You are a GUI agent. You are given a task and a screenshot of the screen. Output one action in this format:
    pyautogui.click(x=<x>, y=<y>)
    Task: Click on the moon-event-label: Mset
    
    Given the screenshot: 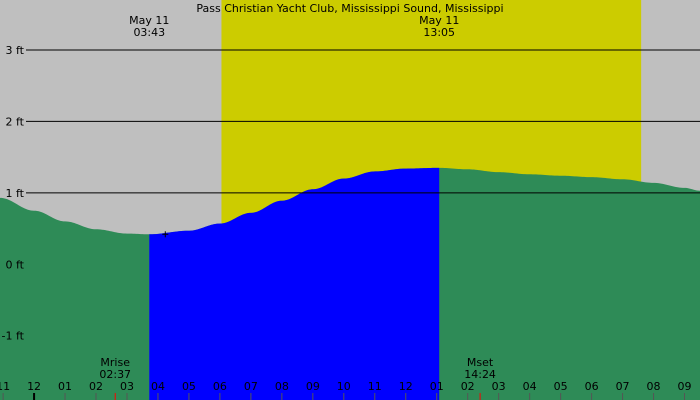 What is the action you would take?
    pyautogui.click(x=480, y=362)
    